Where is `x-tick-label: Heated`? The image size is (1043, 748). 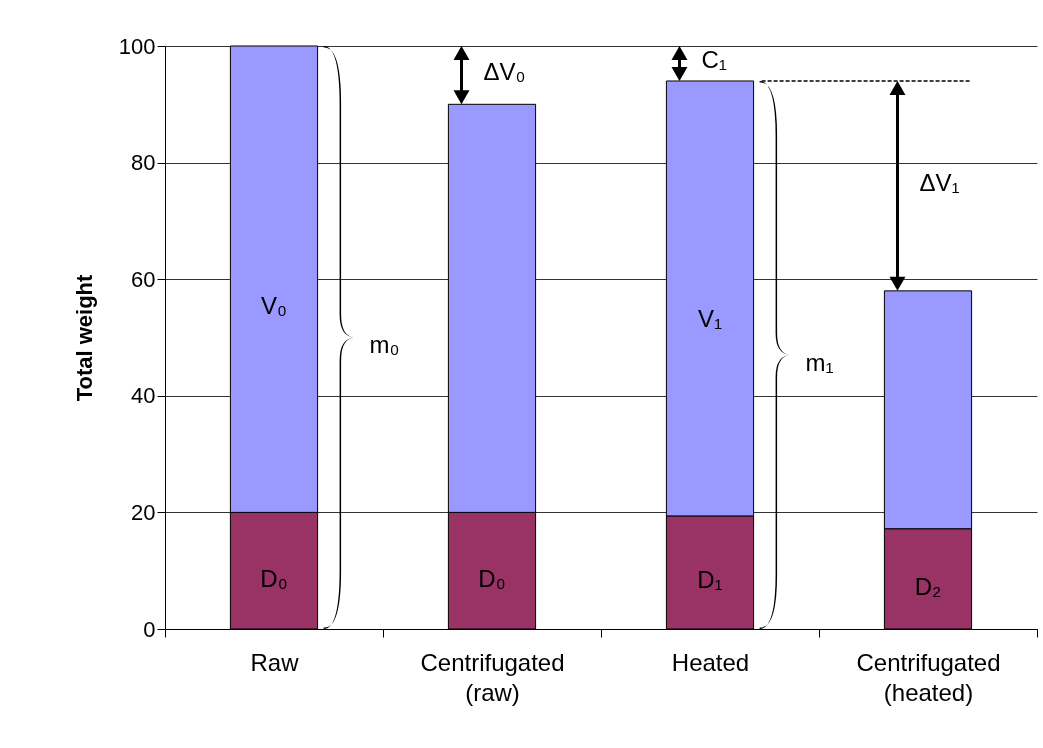
x-tick-label: Heated is located at coordinates (710, 662).